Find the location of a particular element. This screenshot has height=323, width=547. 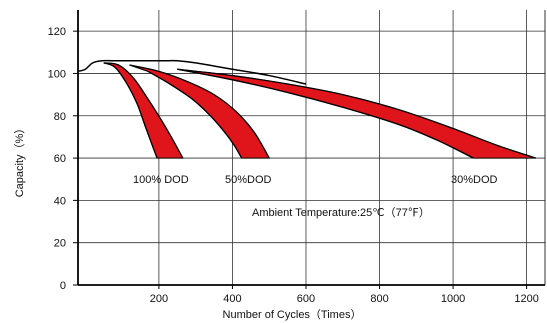

x-tick-label-1200: 1200 is located at coordinates (526, 299).